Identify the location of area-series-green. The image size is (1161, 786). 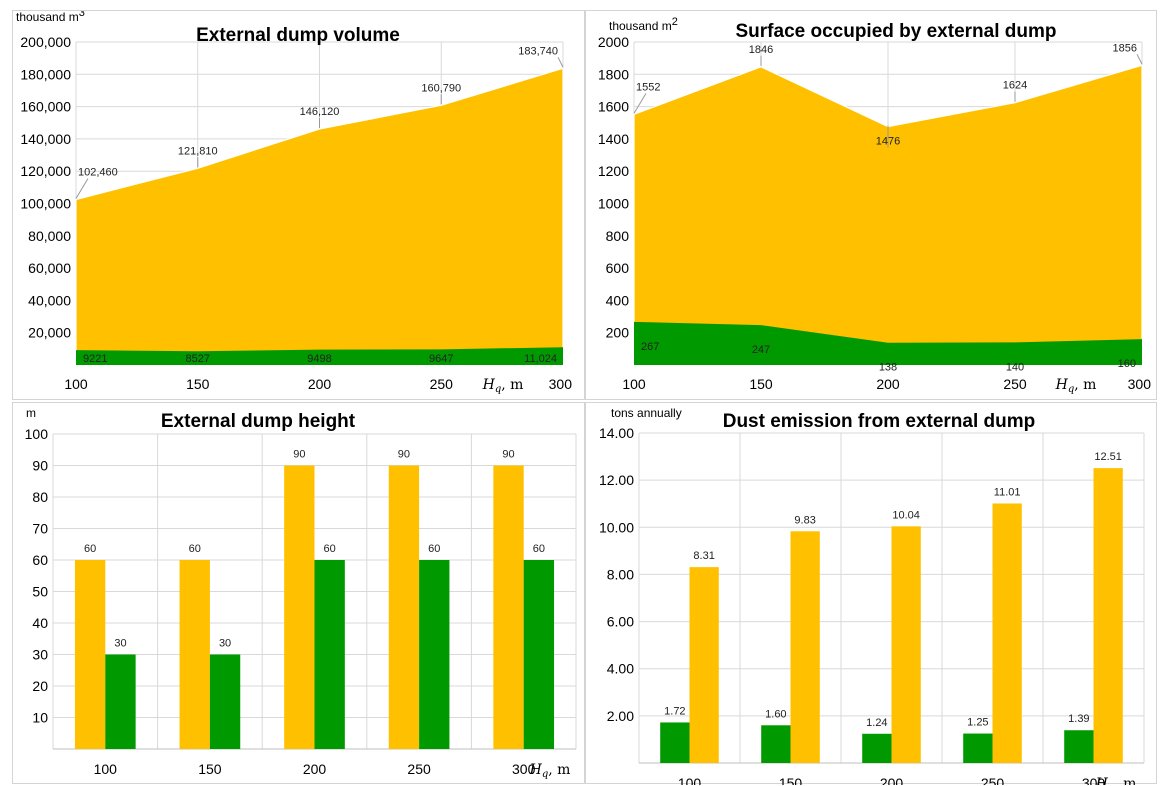
(888, 343).